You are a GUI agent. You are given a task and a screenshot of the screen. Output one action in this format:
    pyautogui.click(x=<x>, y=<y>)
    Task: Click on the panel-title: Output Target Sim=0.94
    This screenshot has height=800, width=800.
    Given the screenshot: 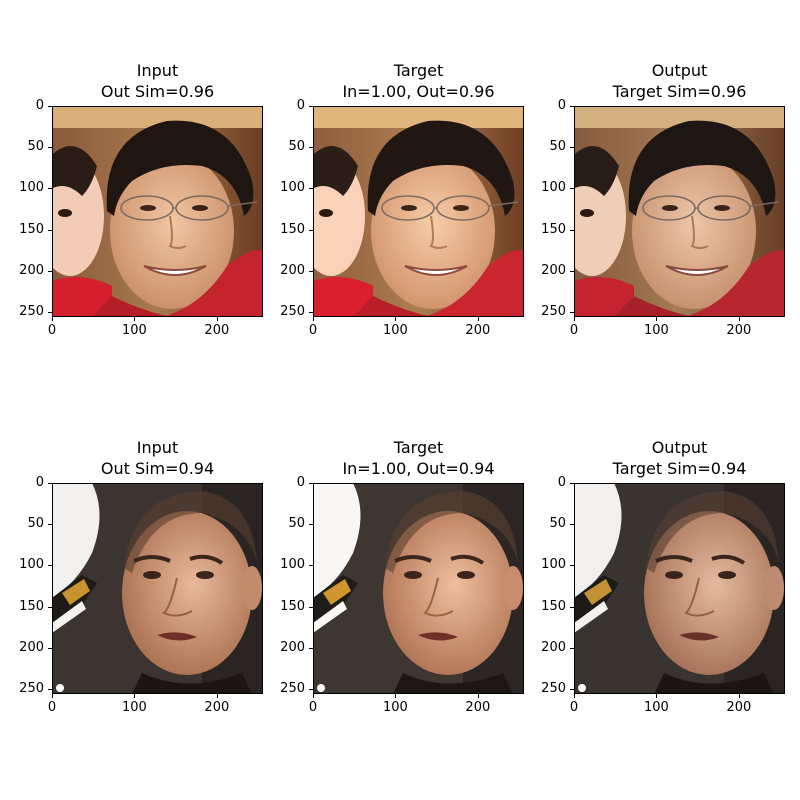 What is the action you would take?
    pyautogui.click(x=675, y=458)
    